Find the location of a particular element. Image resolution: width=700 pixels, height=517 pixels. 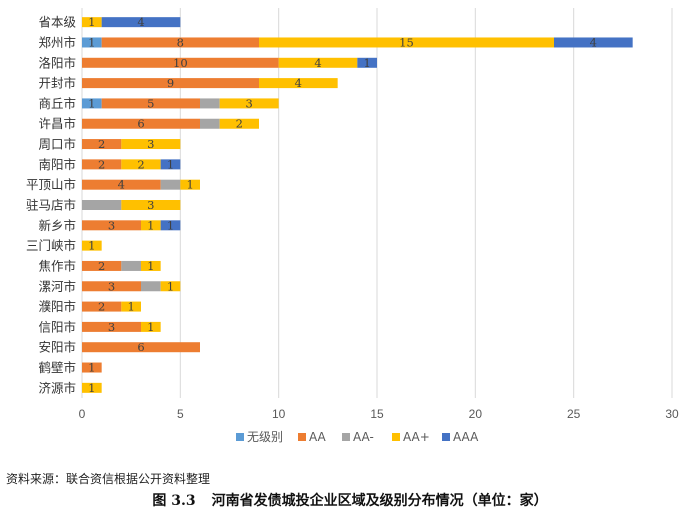

x-tick-label: 30 is located at coordinates (672, 414).